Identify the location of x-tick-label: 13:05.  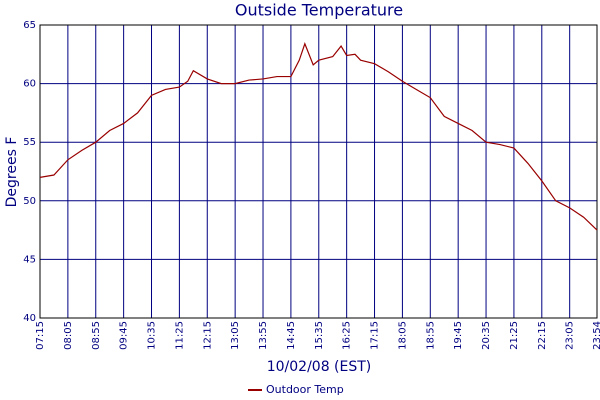
(235, 335).